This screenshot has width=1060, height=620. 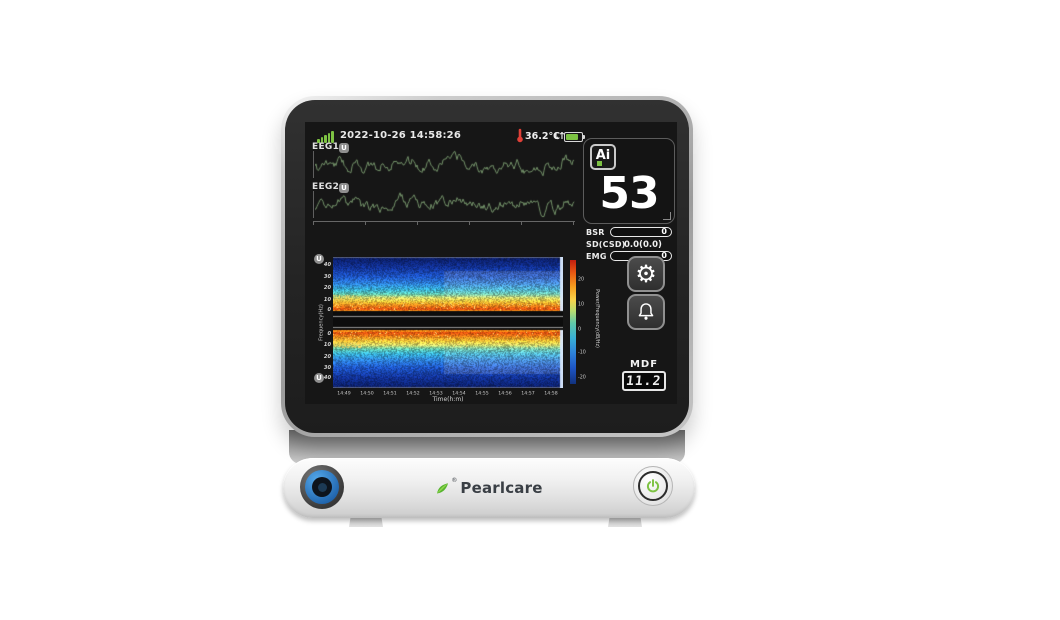 I want to click on eeg2-amplitude-axis, so click(x=313, y=204).